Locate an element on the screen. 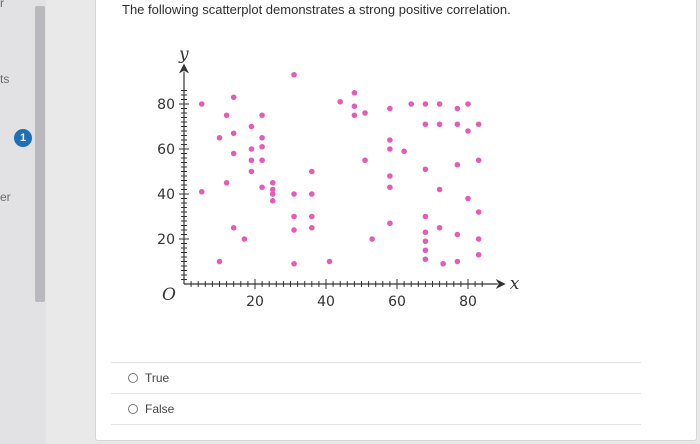 This screenshot has width=700, height=444. radio-false is located at coordinates (133, 409).